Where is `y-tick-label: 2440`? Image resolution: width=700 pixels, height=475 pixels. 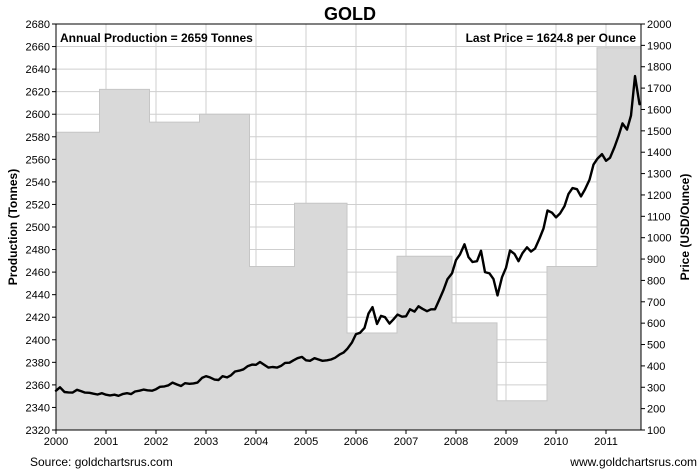 y-tick-label: 2440 is located at coordinates (38, 296).